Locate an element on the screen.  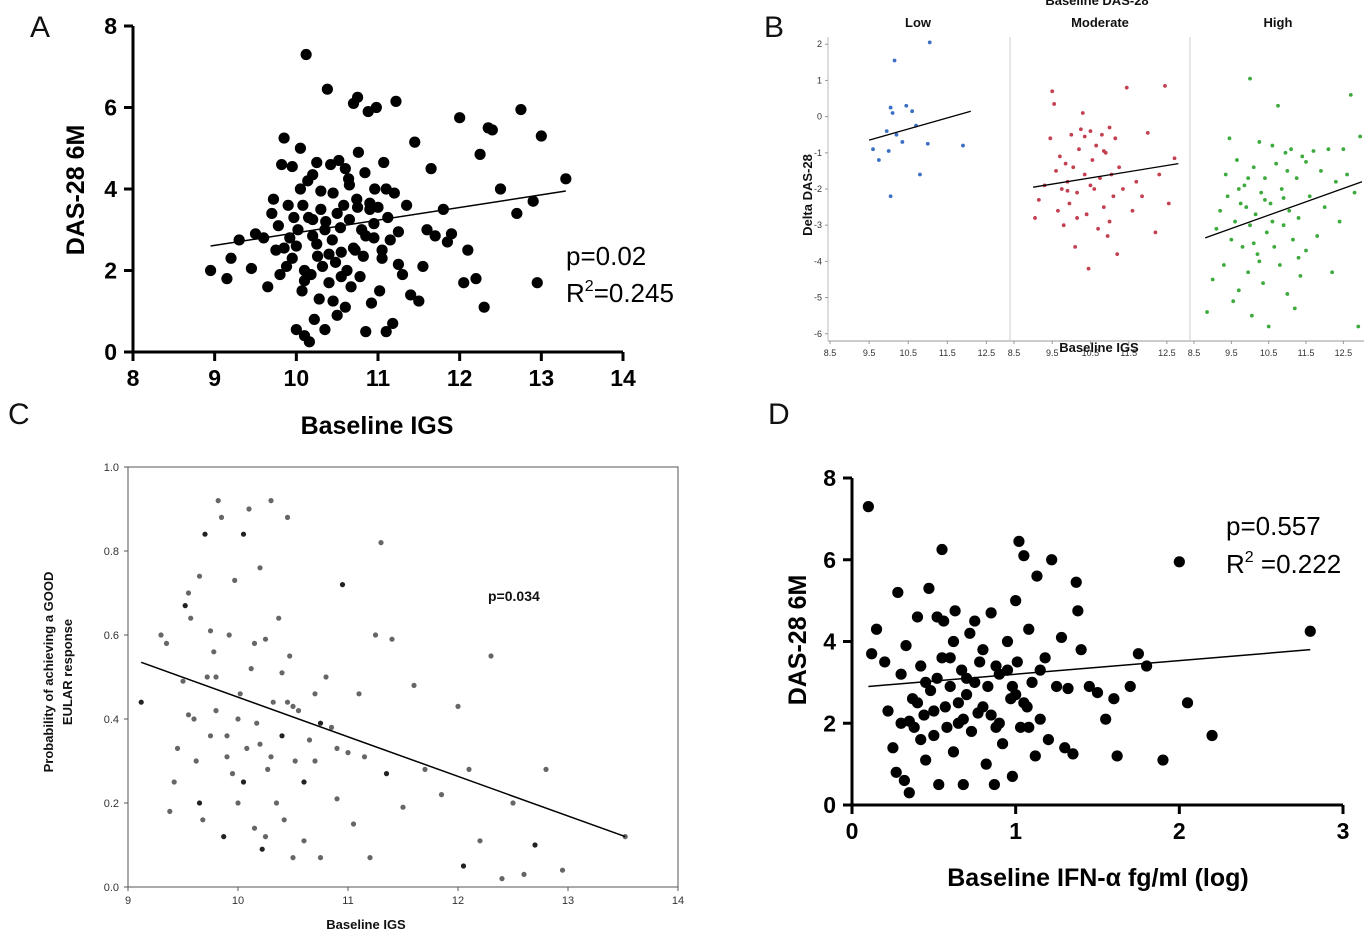
chart-a-rsquared: R2=0.245 is located at coordinates (620, 293).